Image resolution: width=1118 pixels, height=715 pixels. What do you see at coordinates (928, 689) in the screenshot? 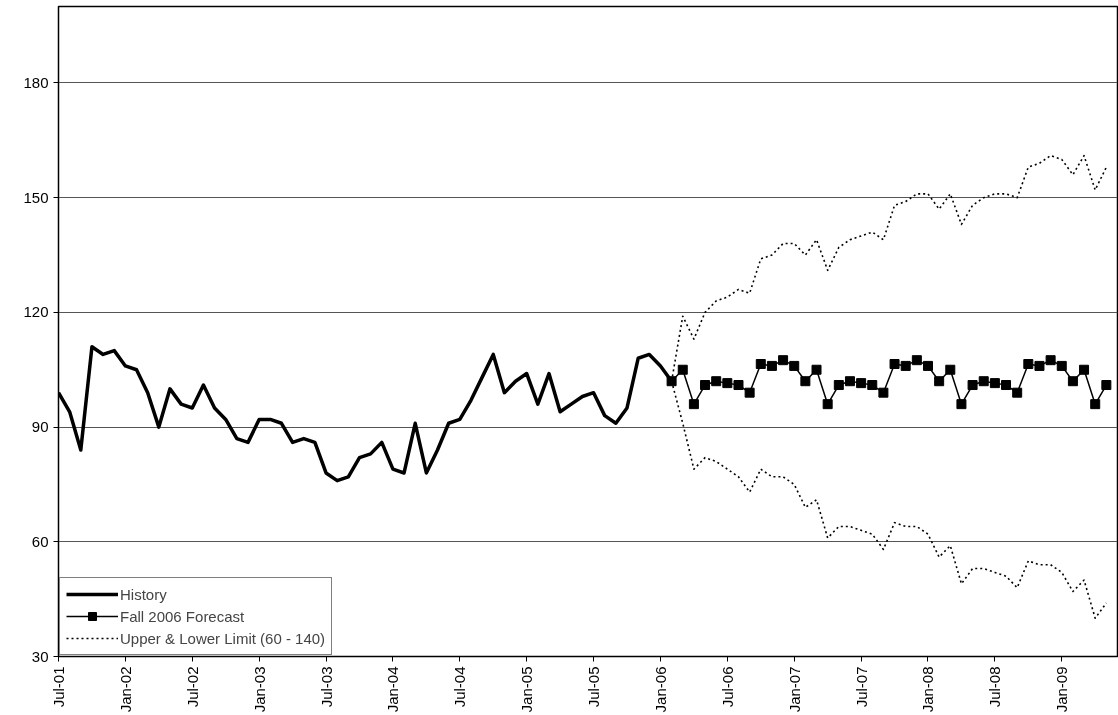
I see `x-tick-label: Jan-08` at bounding box center [928, 689].